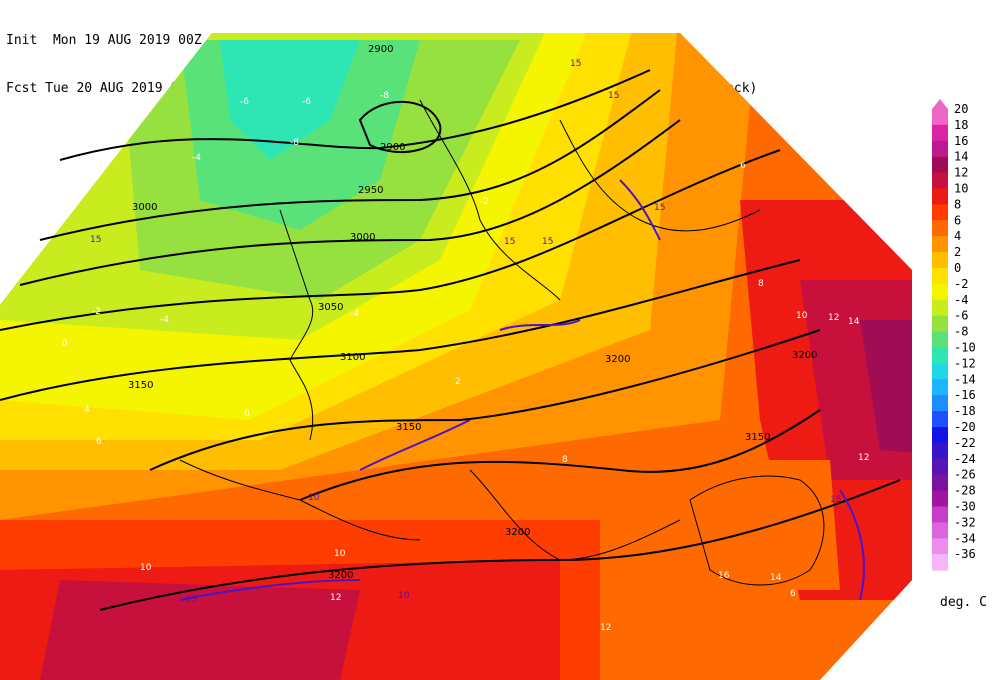  I want to click on temp-label: 16, so click(724, 576).